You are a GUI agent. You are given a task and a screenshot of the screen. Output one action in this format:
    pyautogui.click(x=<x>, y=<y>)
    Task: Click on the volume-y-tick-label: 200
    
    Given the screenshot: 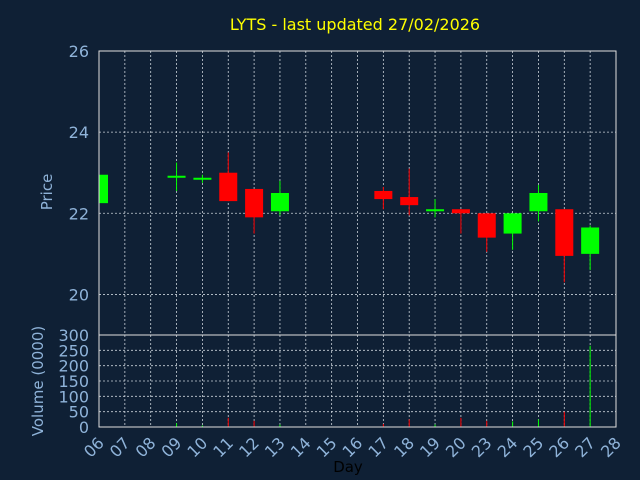 What is the action you would take?
    pyautogui.click(x=73, y=366)
    